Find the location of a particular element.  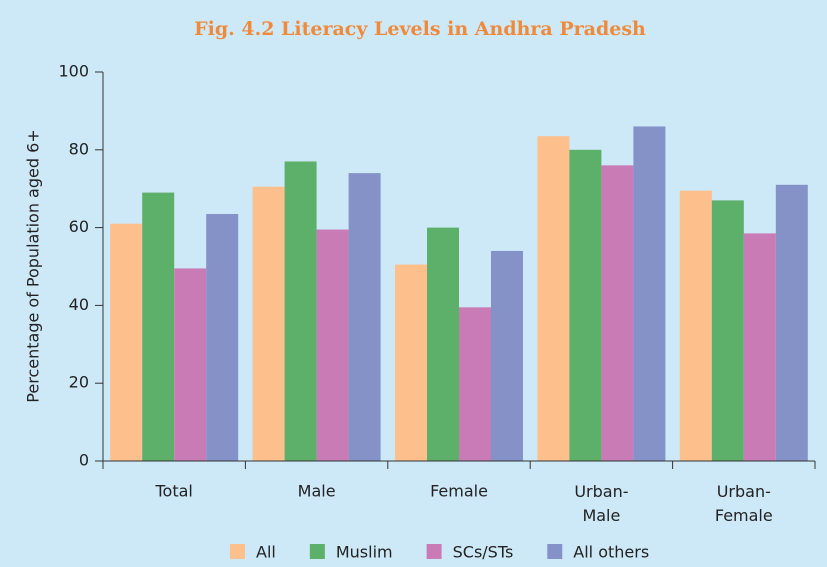

legend-label: Muslim is located at coordinates (364, 552).